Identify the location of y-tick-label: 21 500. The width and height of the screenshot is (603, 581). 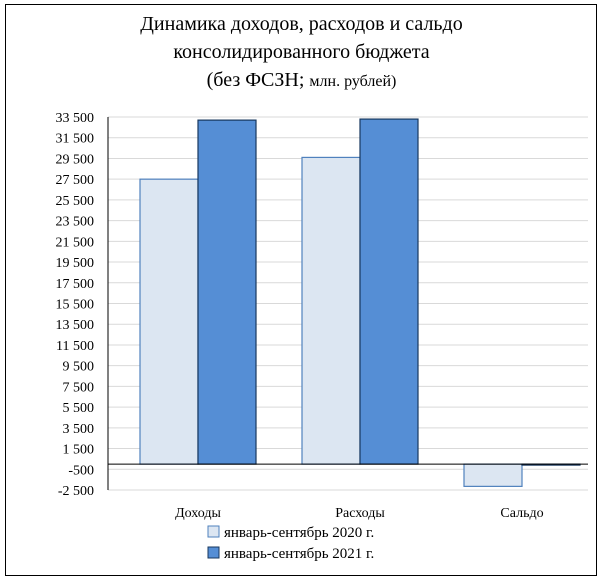
(75, 242).